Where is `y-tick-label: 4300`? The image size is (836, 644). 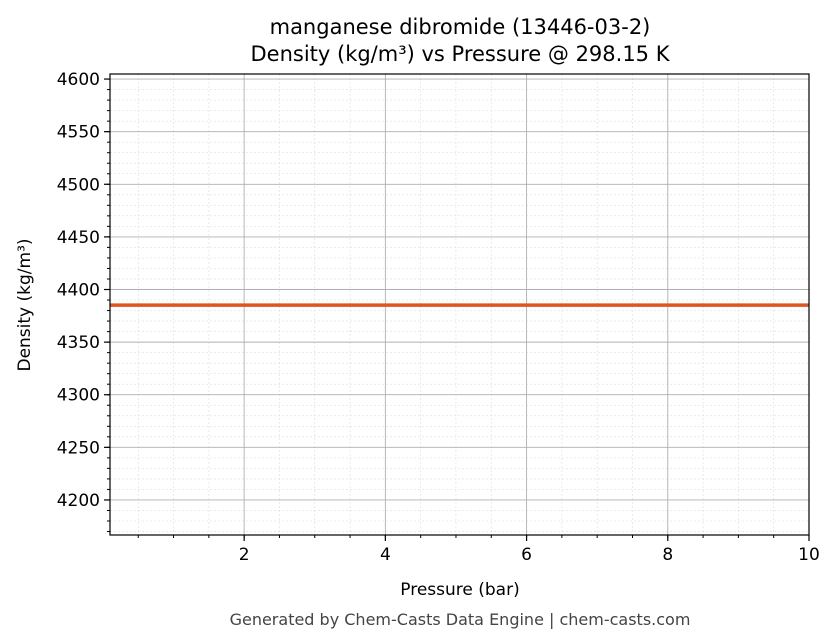 y-tick-label: 4300 is located at coordinates (78, 396).